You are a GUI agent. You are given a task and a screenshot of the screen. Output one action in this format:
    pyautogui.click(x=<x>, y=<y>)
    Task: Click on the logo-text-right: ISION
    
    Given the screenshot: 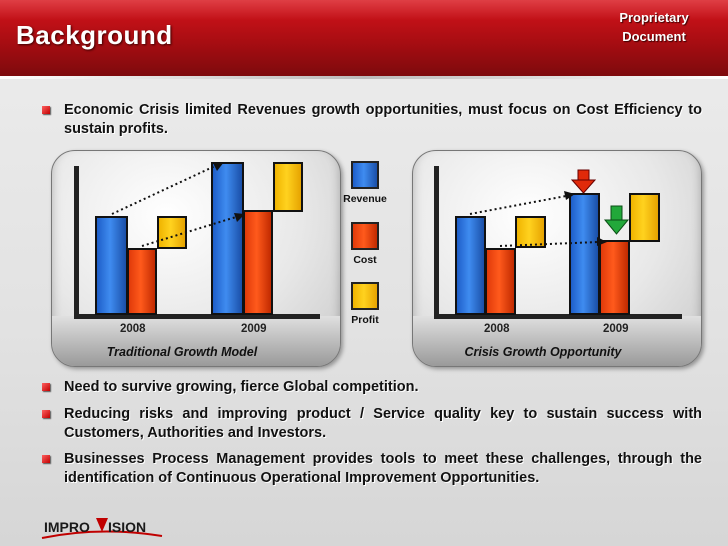 What is the action you would take?
    pyautogui.click(x=127, y=527)
    